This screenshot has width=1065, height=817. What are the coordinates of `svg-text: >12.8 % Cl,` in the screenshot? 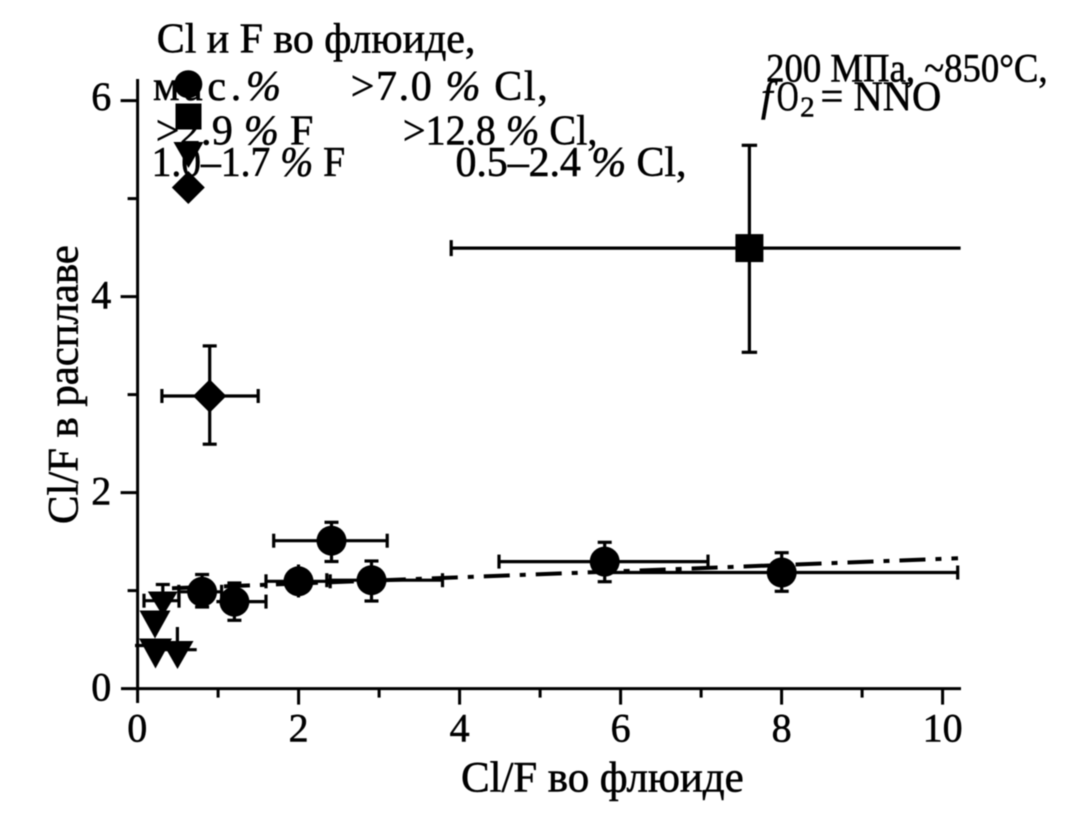 It's located at (500, 131).